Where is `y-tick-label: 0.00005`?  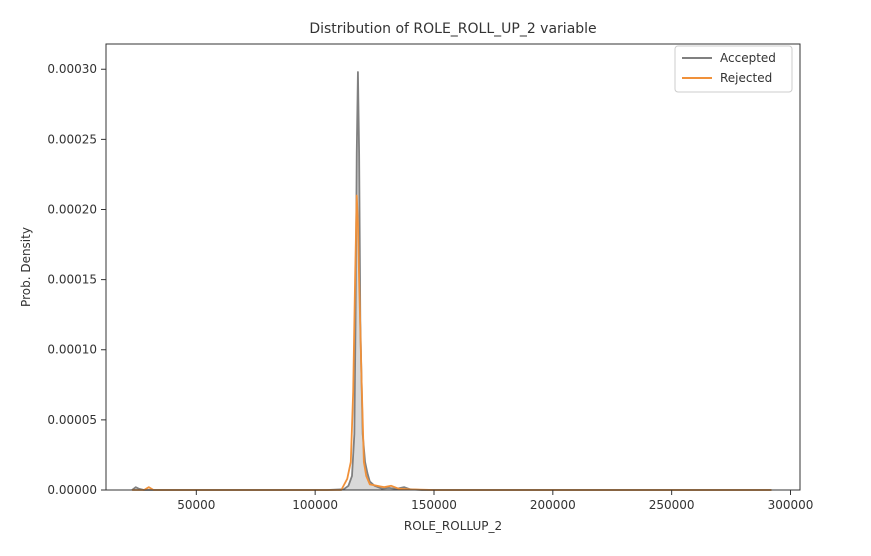
y-tick-label: 0.00005 is located at coordinates (72, 420).